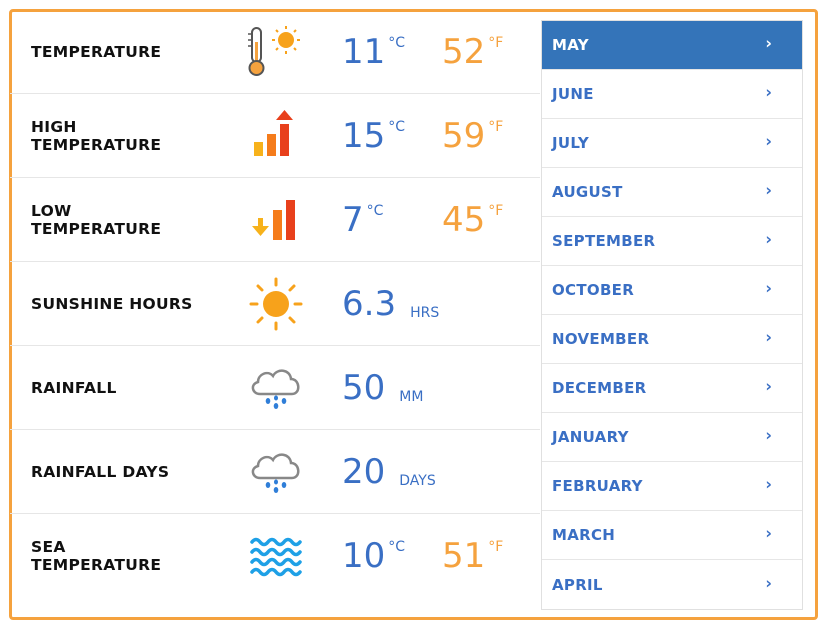  What do you see at coordinates (672, 241) in the screenshot?
I see `month-item-september: SEPTEMBER ›` at bounding box center [672, 241].